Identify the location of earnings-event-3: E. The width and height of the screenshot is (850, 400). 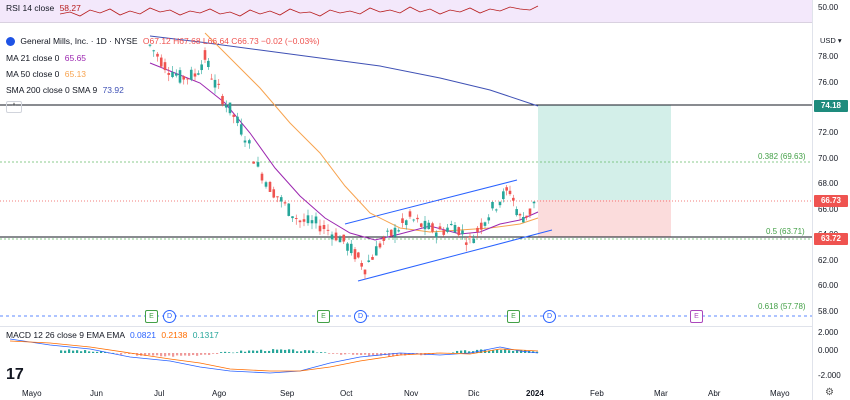
(513, 316).